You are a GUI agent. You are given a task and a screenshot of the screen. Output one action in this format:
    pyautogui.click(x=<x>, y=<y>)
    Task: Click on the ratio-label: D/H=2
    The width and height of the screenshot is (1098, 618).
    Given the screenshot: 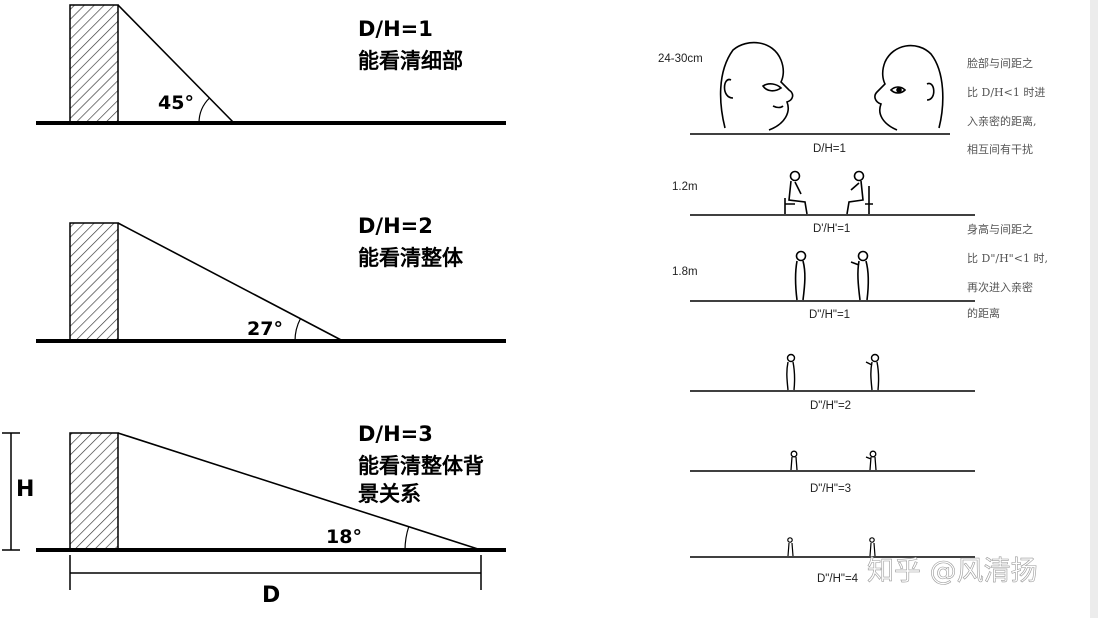 What is the action you would take?
    pyautogui.click(x=395, y=226)
    